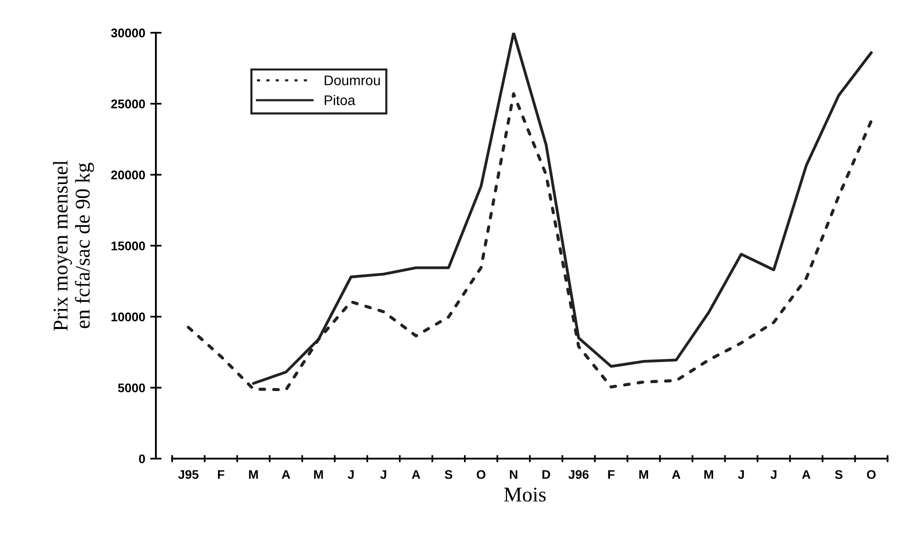 This screenshot has height=546, width=917. Describe the element at coordinates (188, 474) in the screenshot. I see `x-tick-label: J95` at that location.